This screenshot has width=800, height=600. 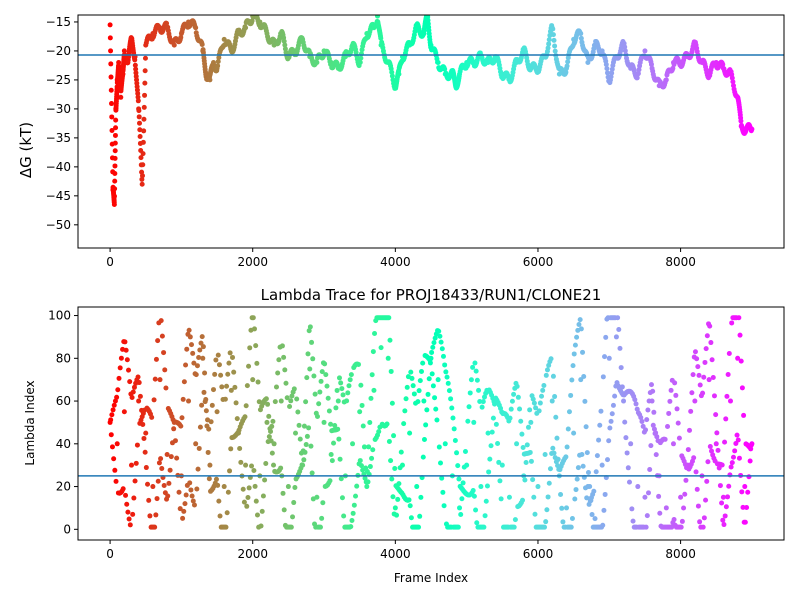 What do you see at coordinates (58, 22) in the screenshot?
I see `dg-y-tick-label: −15` at bounding box center [58, 22].